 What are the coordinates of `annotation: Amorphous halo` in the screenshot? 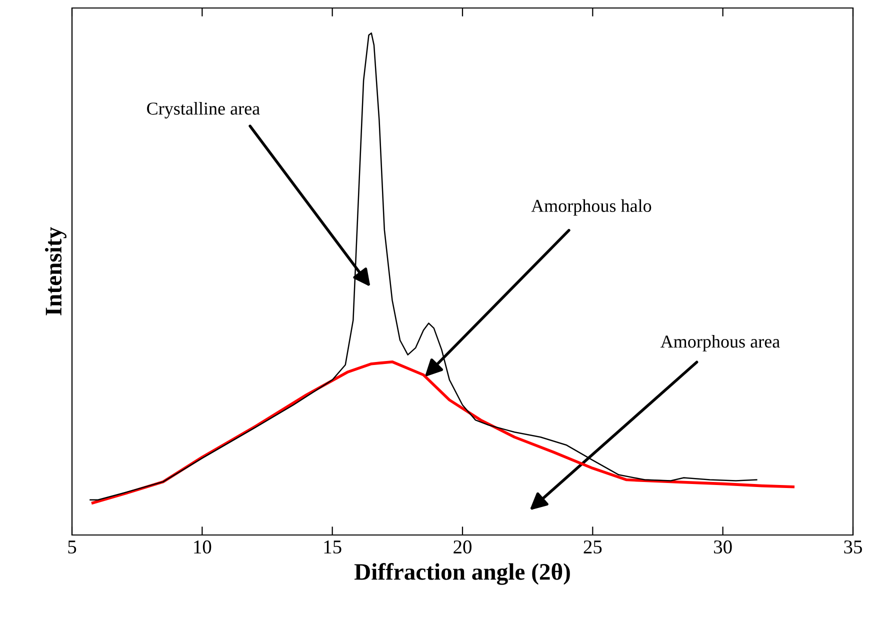 It's located at (591, 207).